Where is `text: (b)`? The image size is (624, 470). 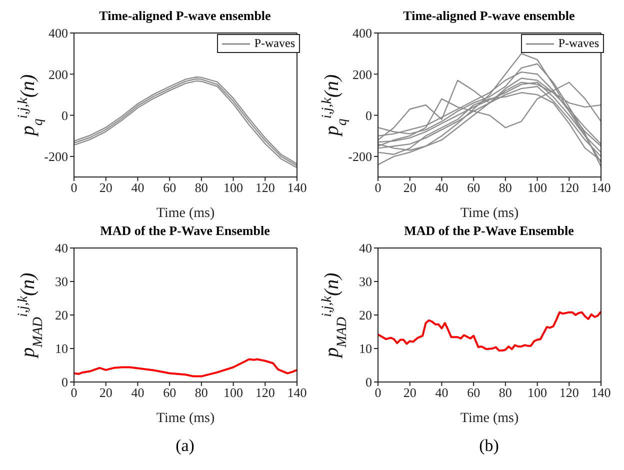
text: (b) is located at coordinates (489, 446).